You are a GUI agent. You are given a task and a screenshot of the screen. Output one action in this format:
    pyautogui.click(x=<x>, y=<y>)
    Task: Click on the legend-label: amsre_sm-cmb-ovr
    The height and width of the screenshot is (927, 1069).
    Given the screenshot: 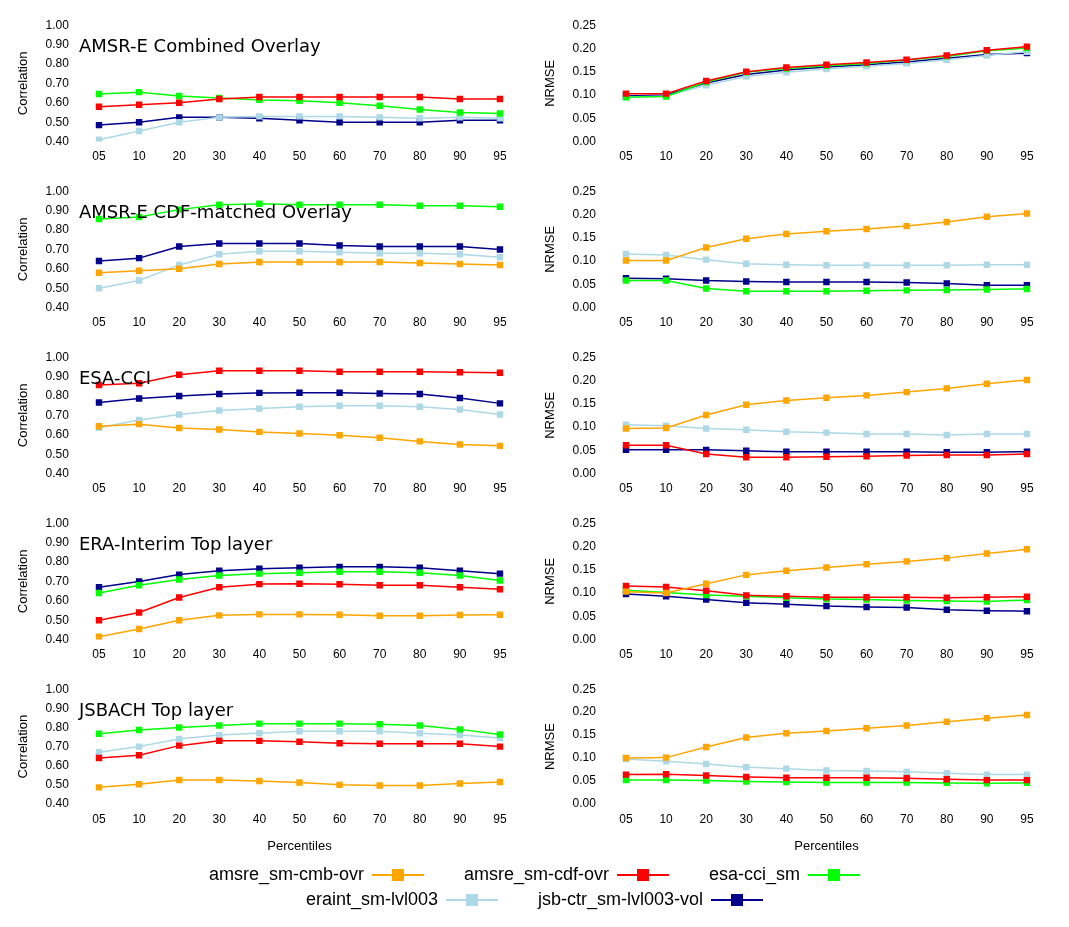 What is the action you would take?
    pyautogui.click(x=286, y=874)
    